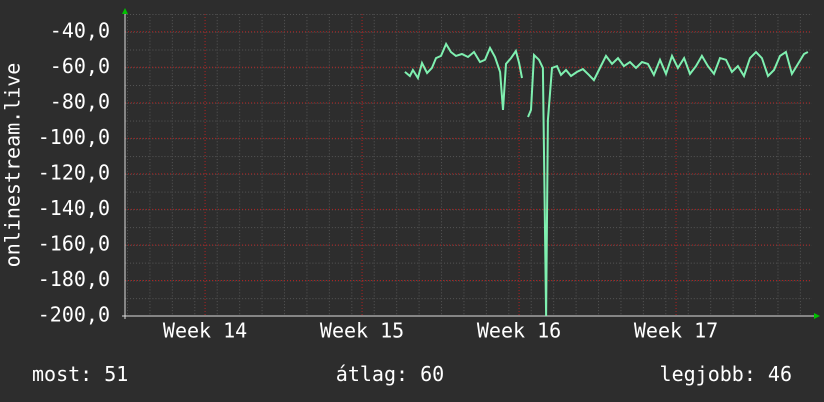  Describe the element at coordinates (74, 315) in the screenshot. I see `y-tick-label: -200,0` at that location.